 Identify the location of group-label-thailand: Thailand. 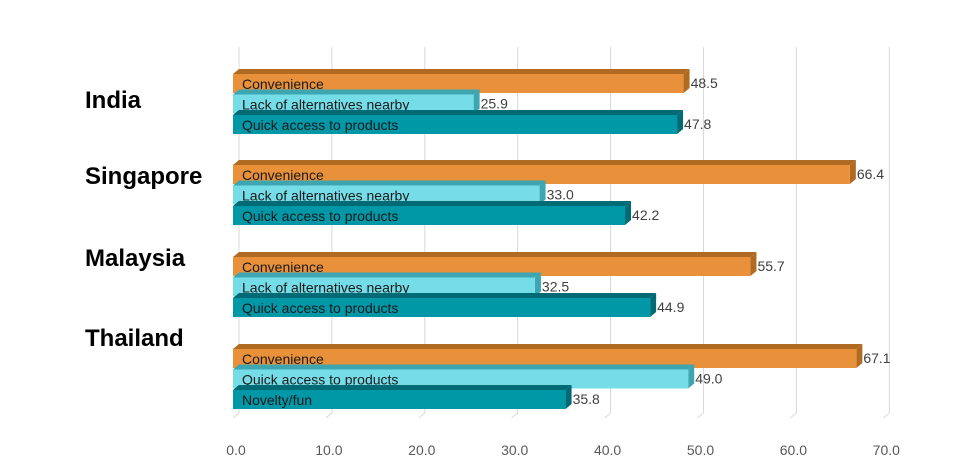
(134, 338).